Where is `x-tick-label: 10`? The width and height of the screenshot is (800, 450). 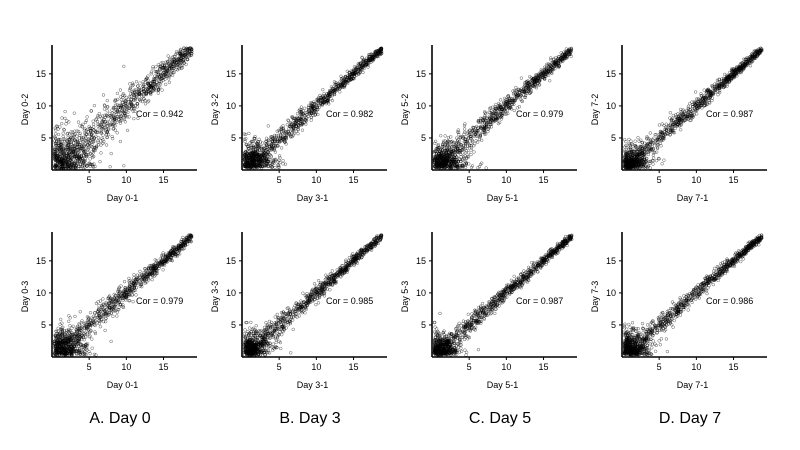
x-tick-label: 10 is located at coordinates (316, 180).